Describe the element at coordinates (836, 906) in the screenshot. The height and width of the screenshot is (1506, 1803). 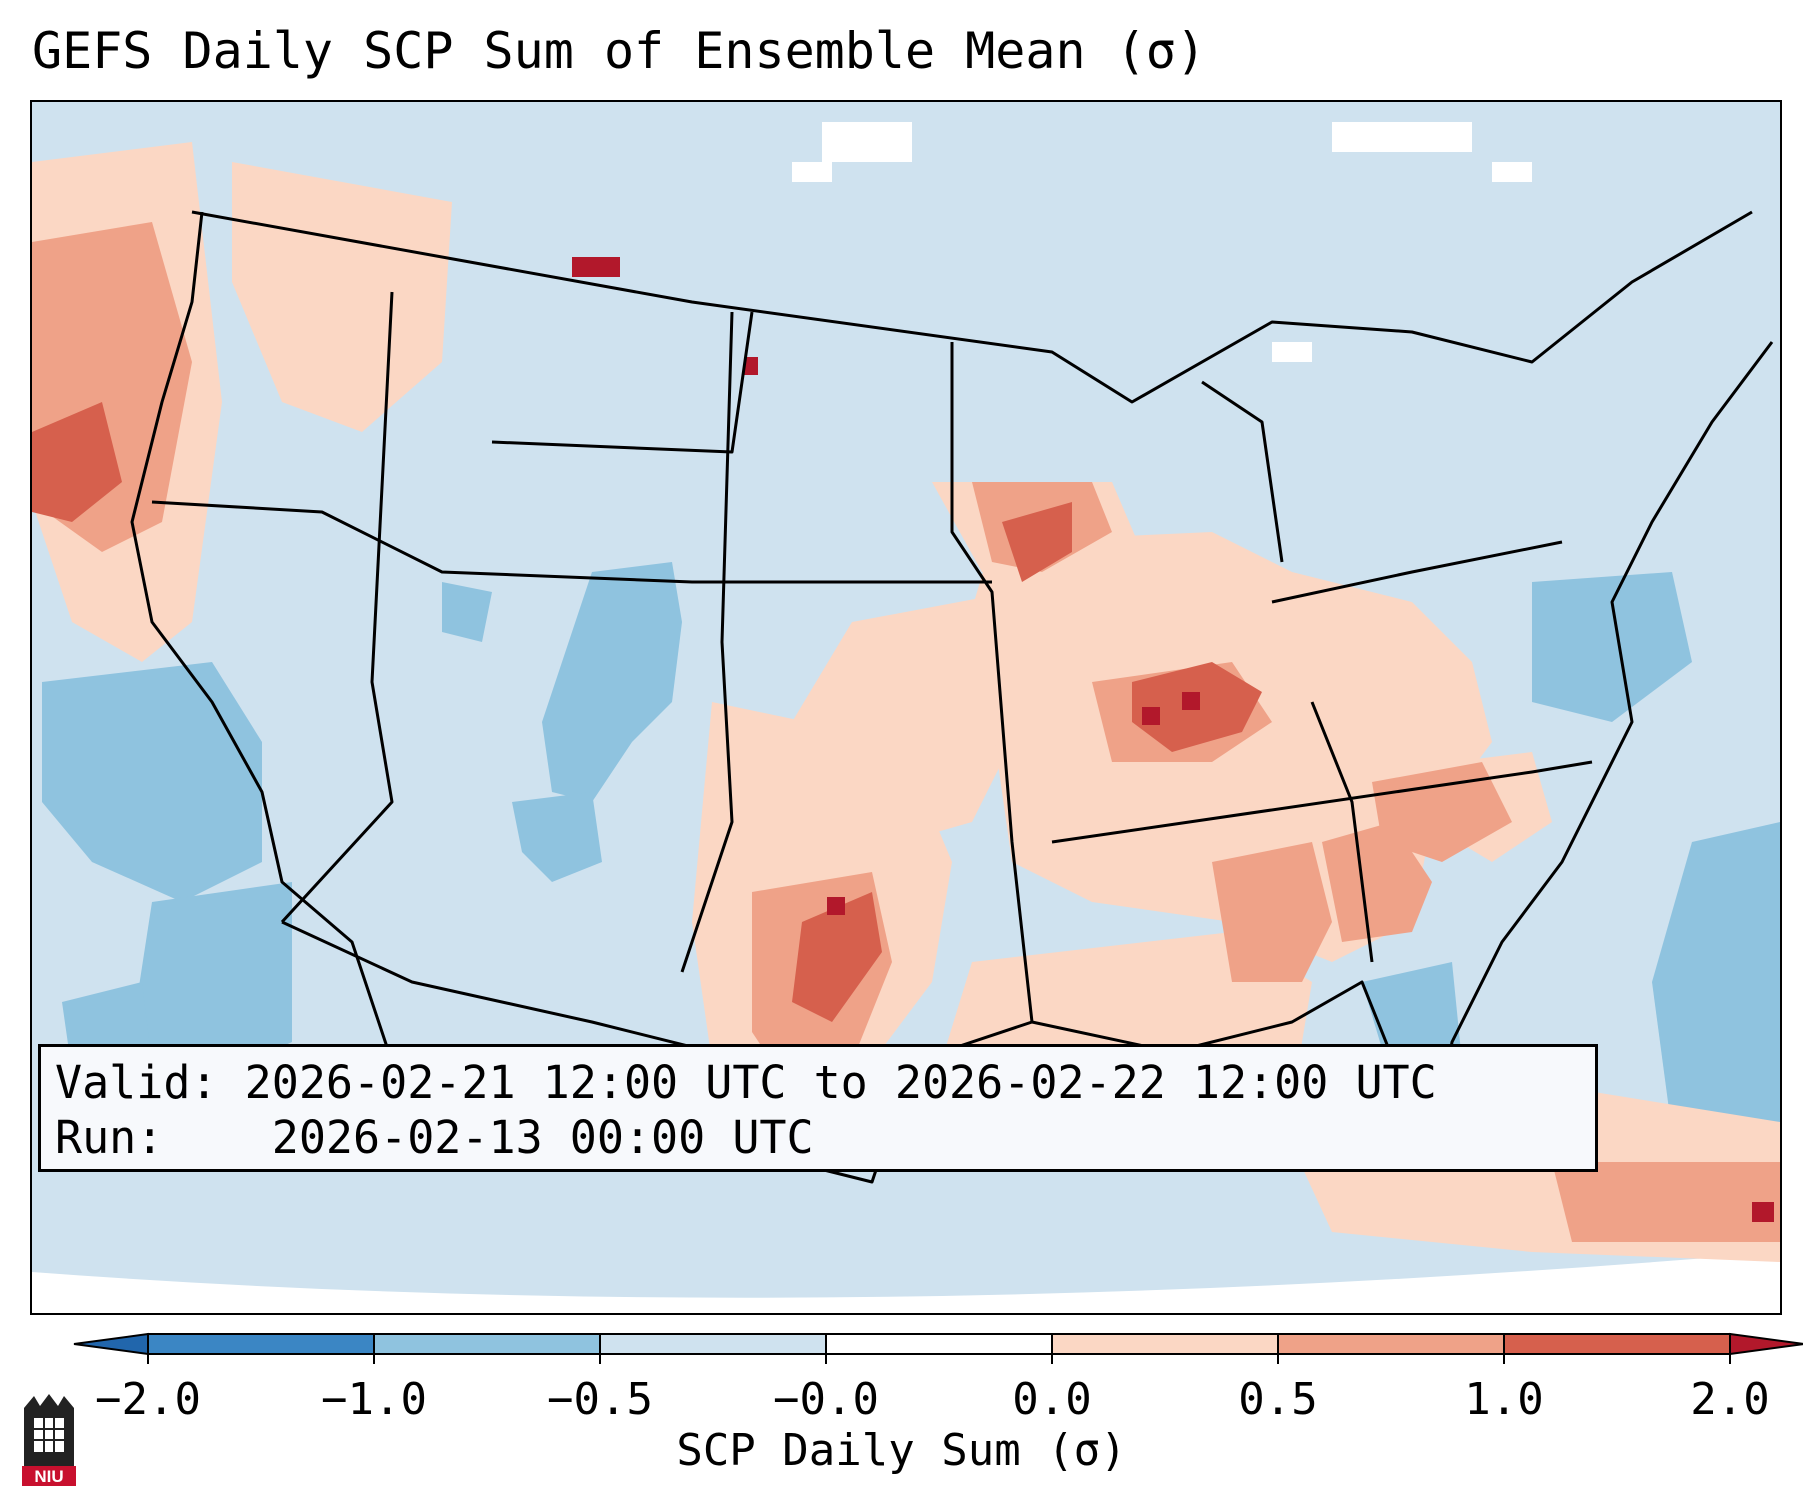
I see `cell-texas-extreme` at that location.